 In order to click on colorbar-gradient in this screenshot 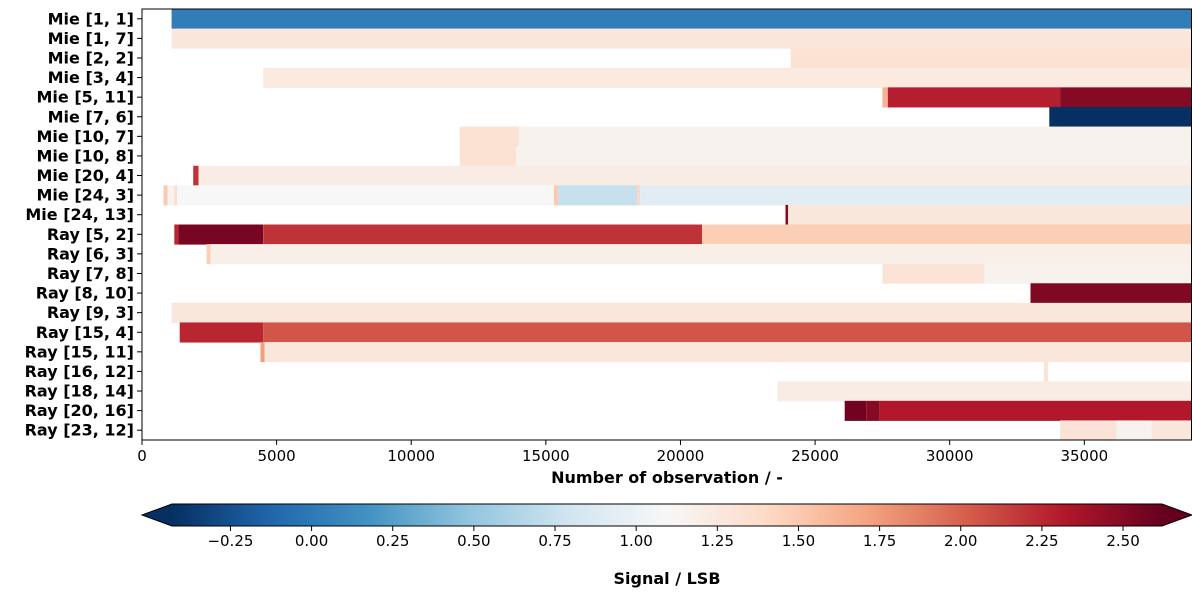, I will do `click(667, 515)`.